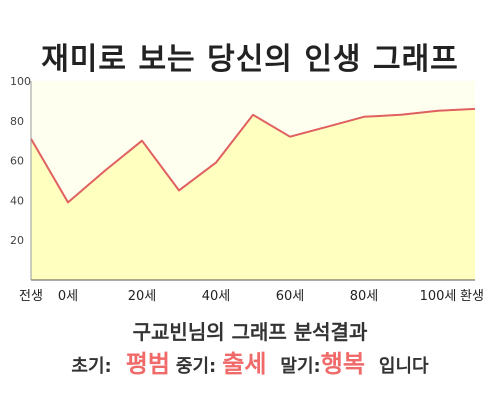  Describe the element at coordinates (142, 296) in the screenshot. I see `x-tick-label: 20세` at that location.